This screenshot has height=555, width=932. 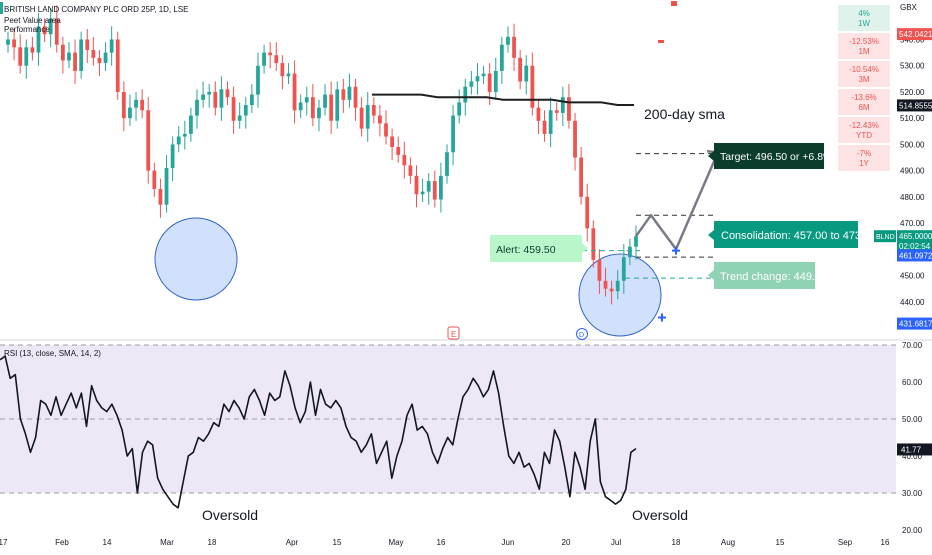 I want to click on performance-value: -10.54%, so click(x=864, y=69).